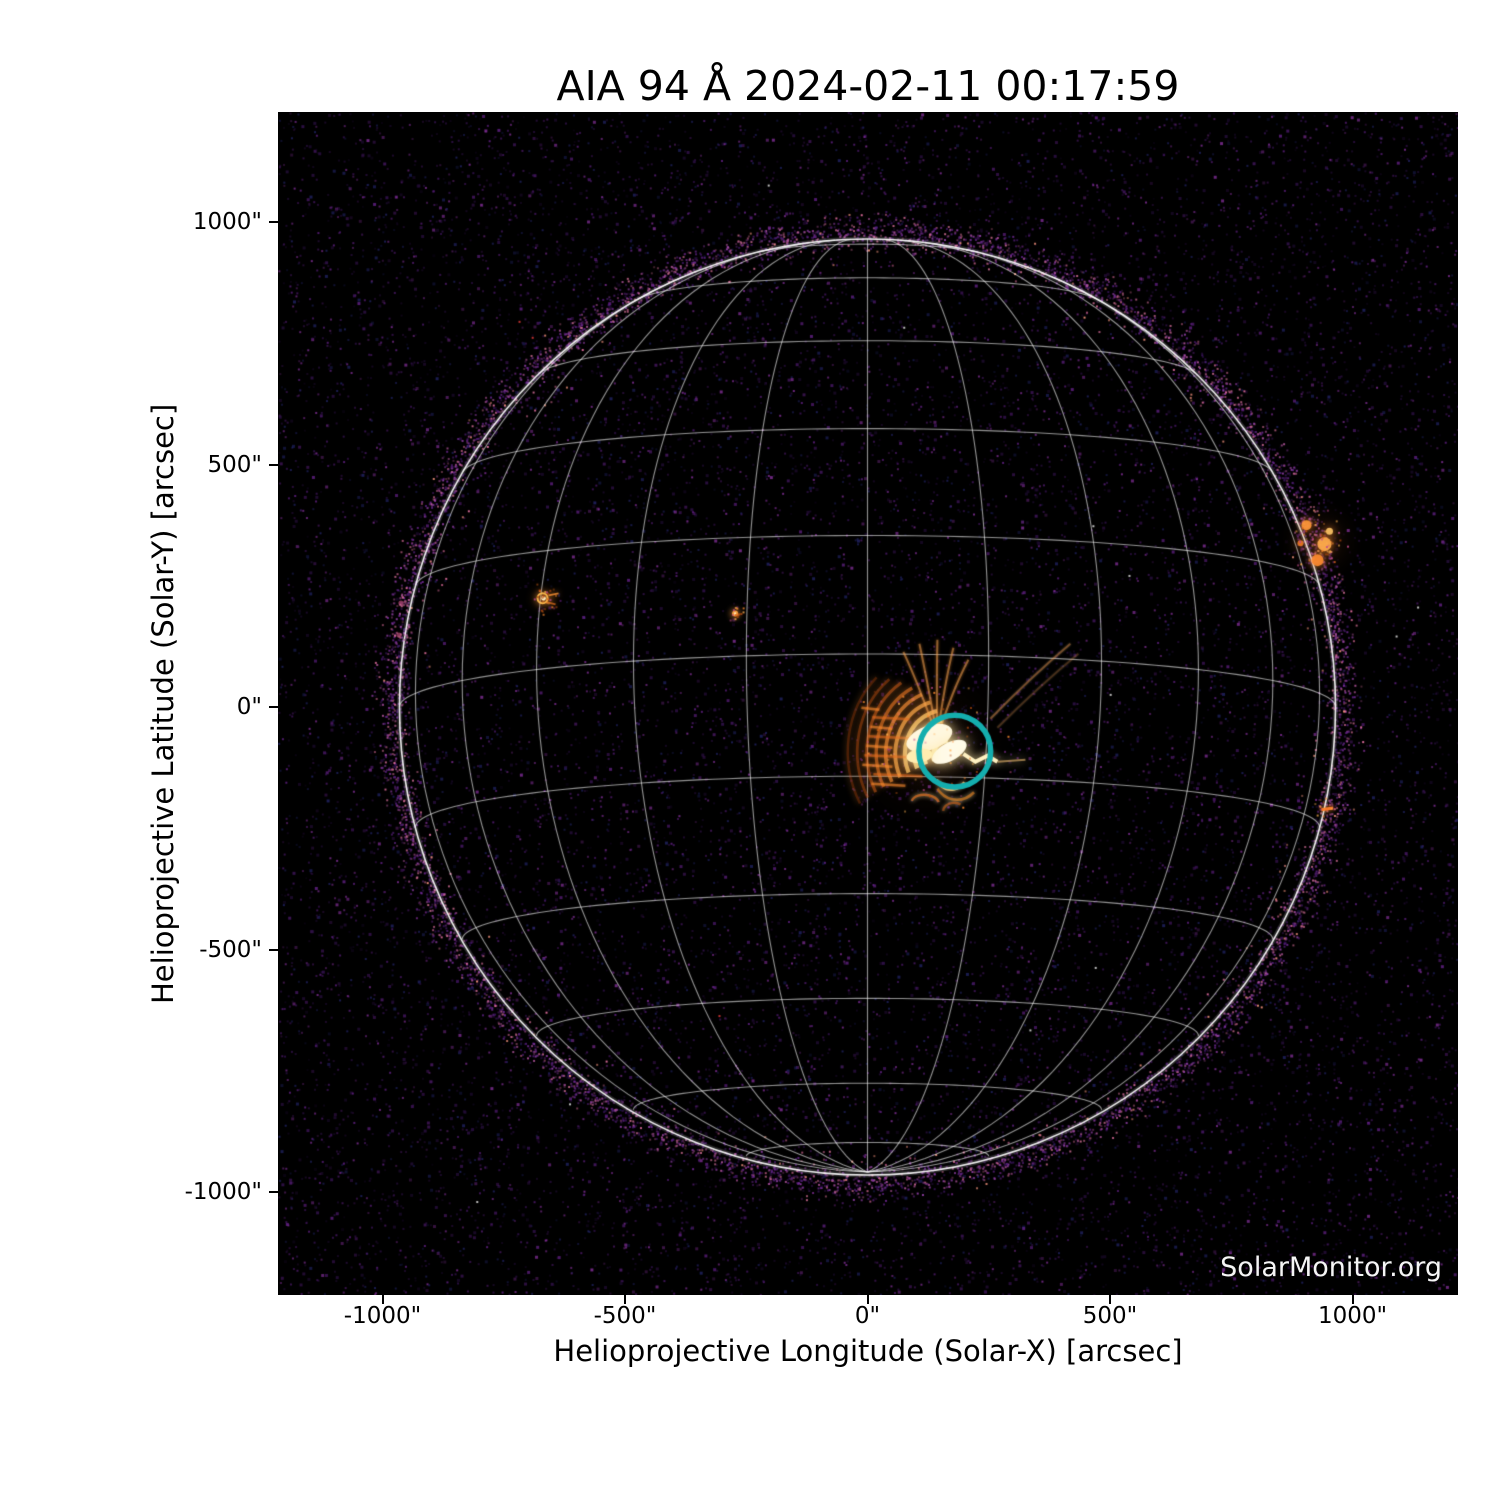 This screenshot has height=1500, width=1500. Describe the element at coordinates (1352, 1316) in the screenshot. I see `x-tick-label: 1000"` at that location.